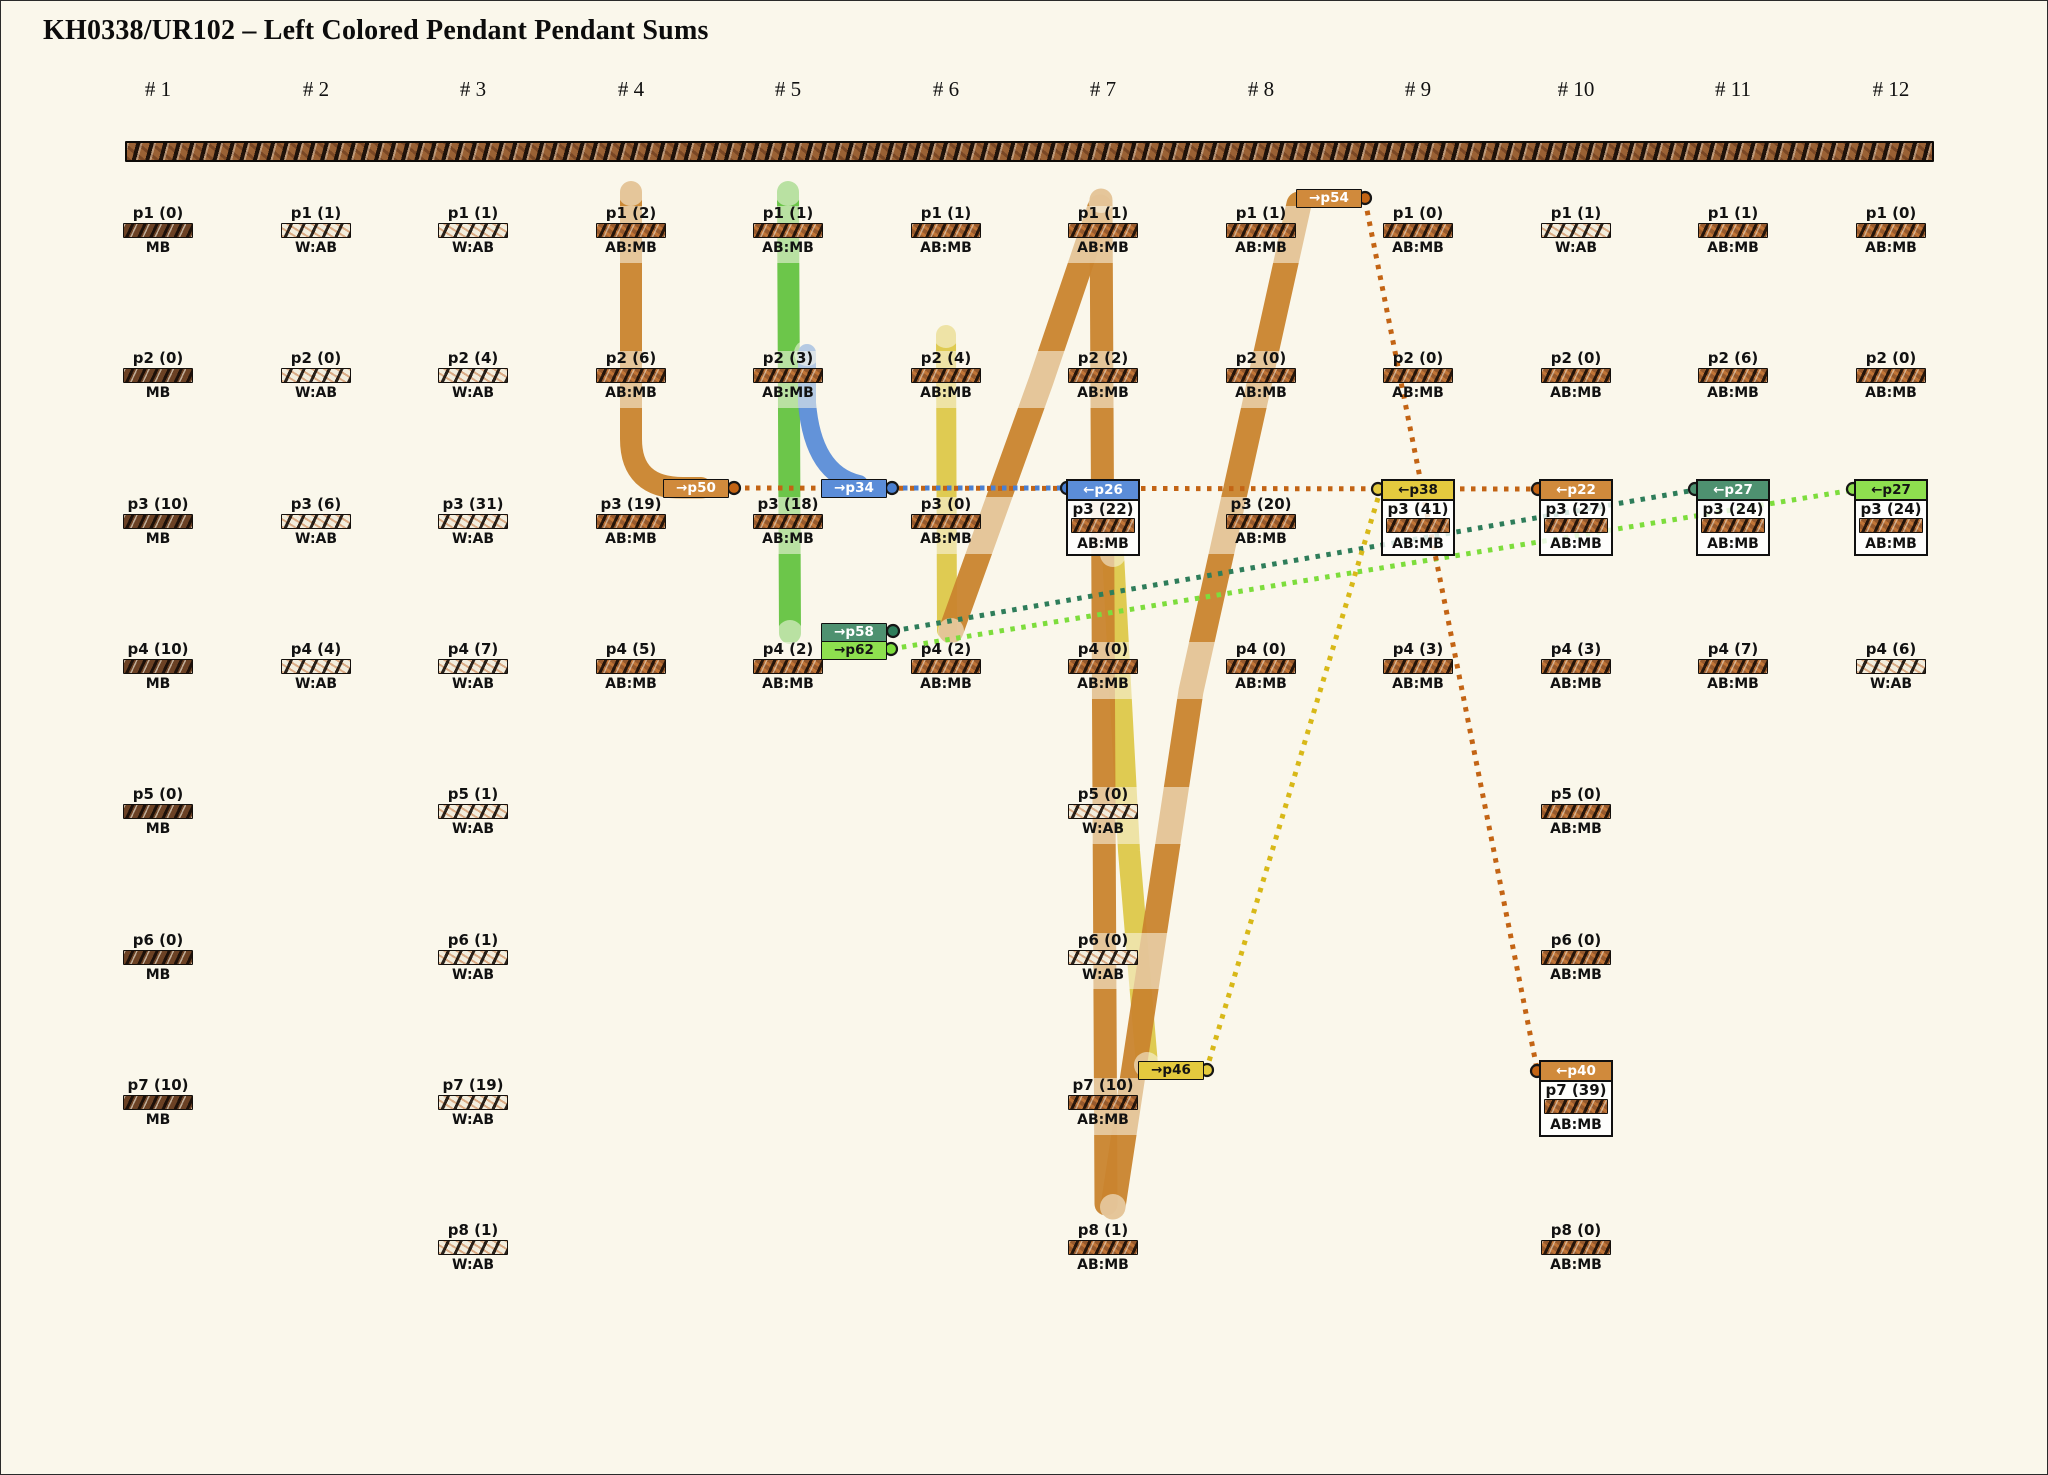 Image resolution: width=2048 pixels, height=1475 pixels. Describe the element at coordinates (1733, 358) in the screenshot. I see `cell-label: p2 (6)` at that location.